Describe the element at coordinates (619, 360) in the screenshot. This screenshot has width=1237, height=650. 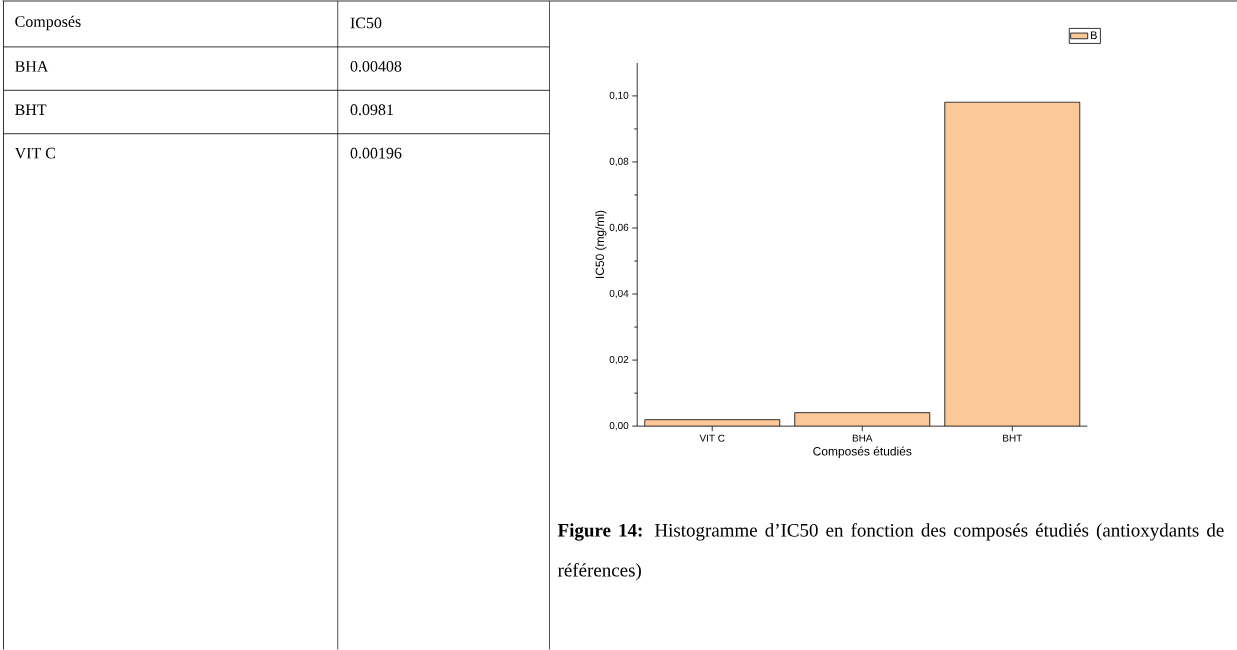
I see `y-tick-label: 0,02` at that location.